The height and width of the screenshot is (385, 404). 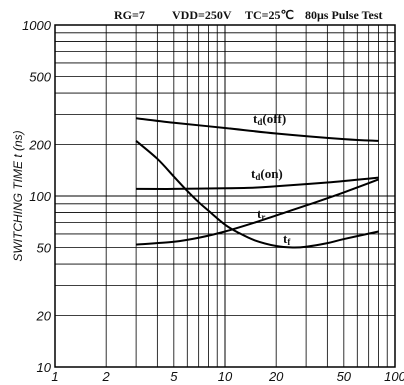 I want to click on curve-labels: td(off) td(on) tr tf, so click(x=271, y=179).